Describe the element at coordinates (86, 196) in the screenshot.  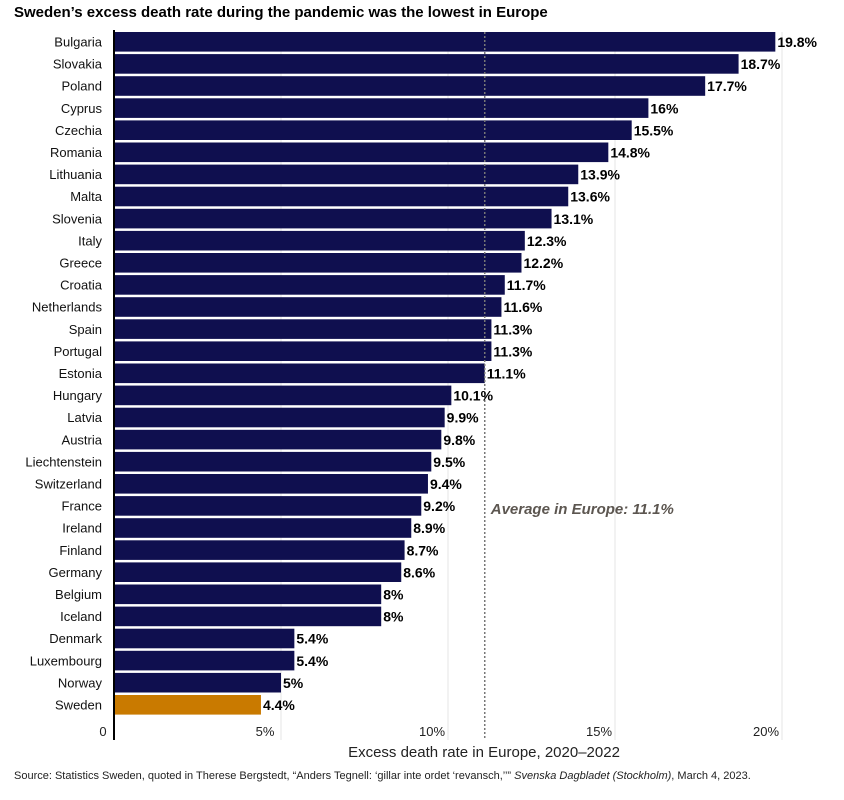
I see `category-label: Malta` at that location.